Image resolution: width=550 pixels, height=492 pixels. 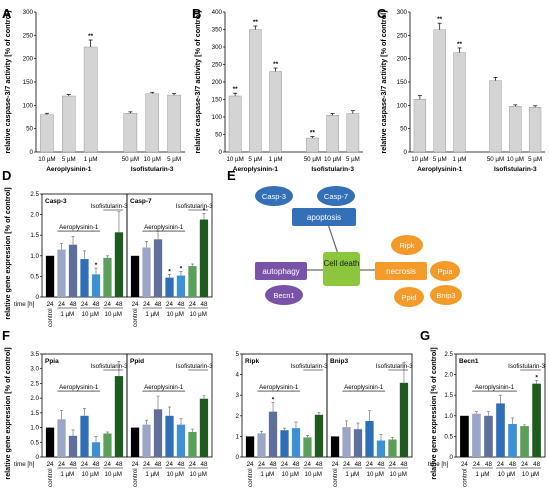 I want to click on node-becn1, so click(x=284, y=295).